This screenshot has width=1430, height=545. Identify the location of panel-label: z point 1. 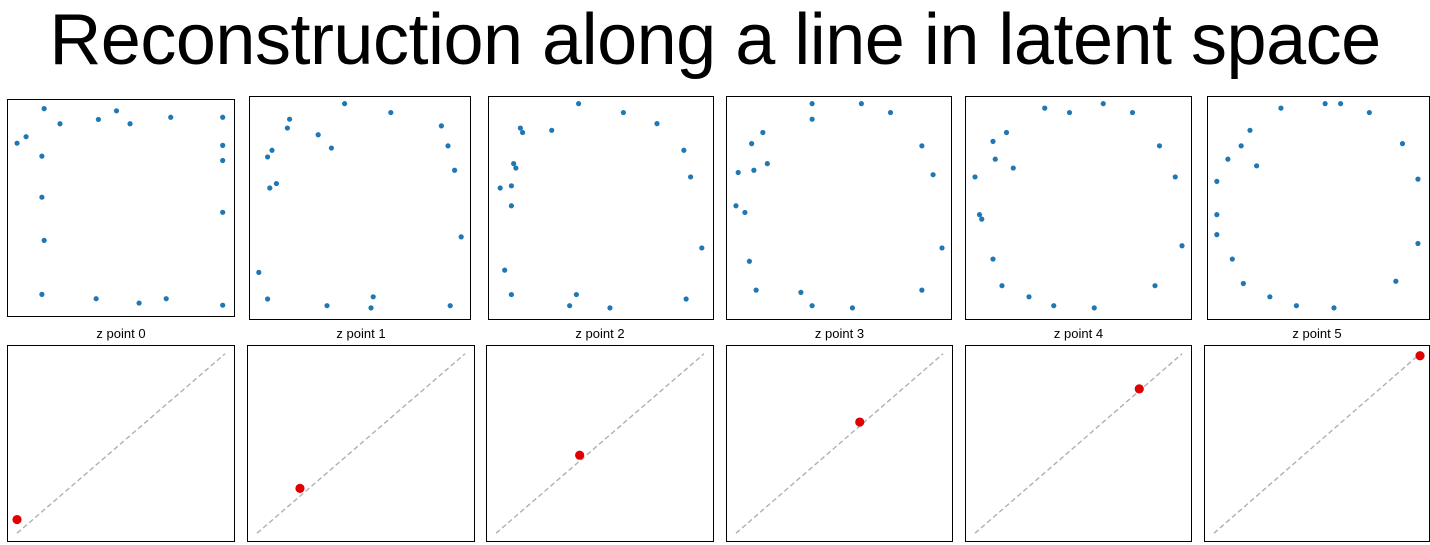
(361, 333).